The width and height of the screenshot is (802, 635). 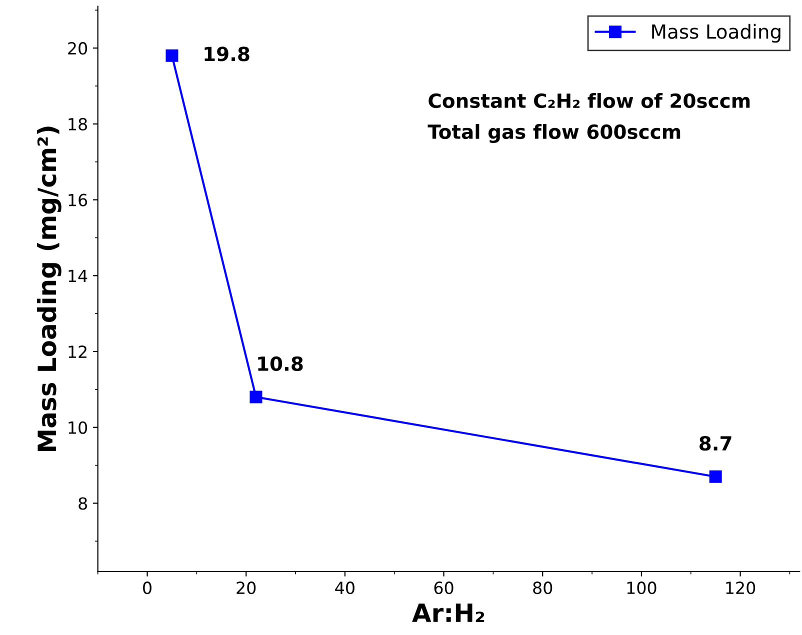 I want to click on annotation: Total gas flow 600sccm, so click(x=554, y=133).